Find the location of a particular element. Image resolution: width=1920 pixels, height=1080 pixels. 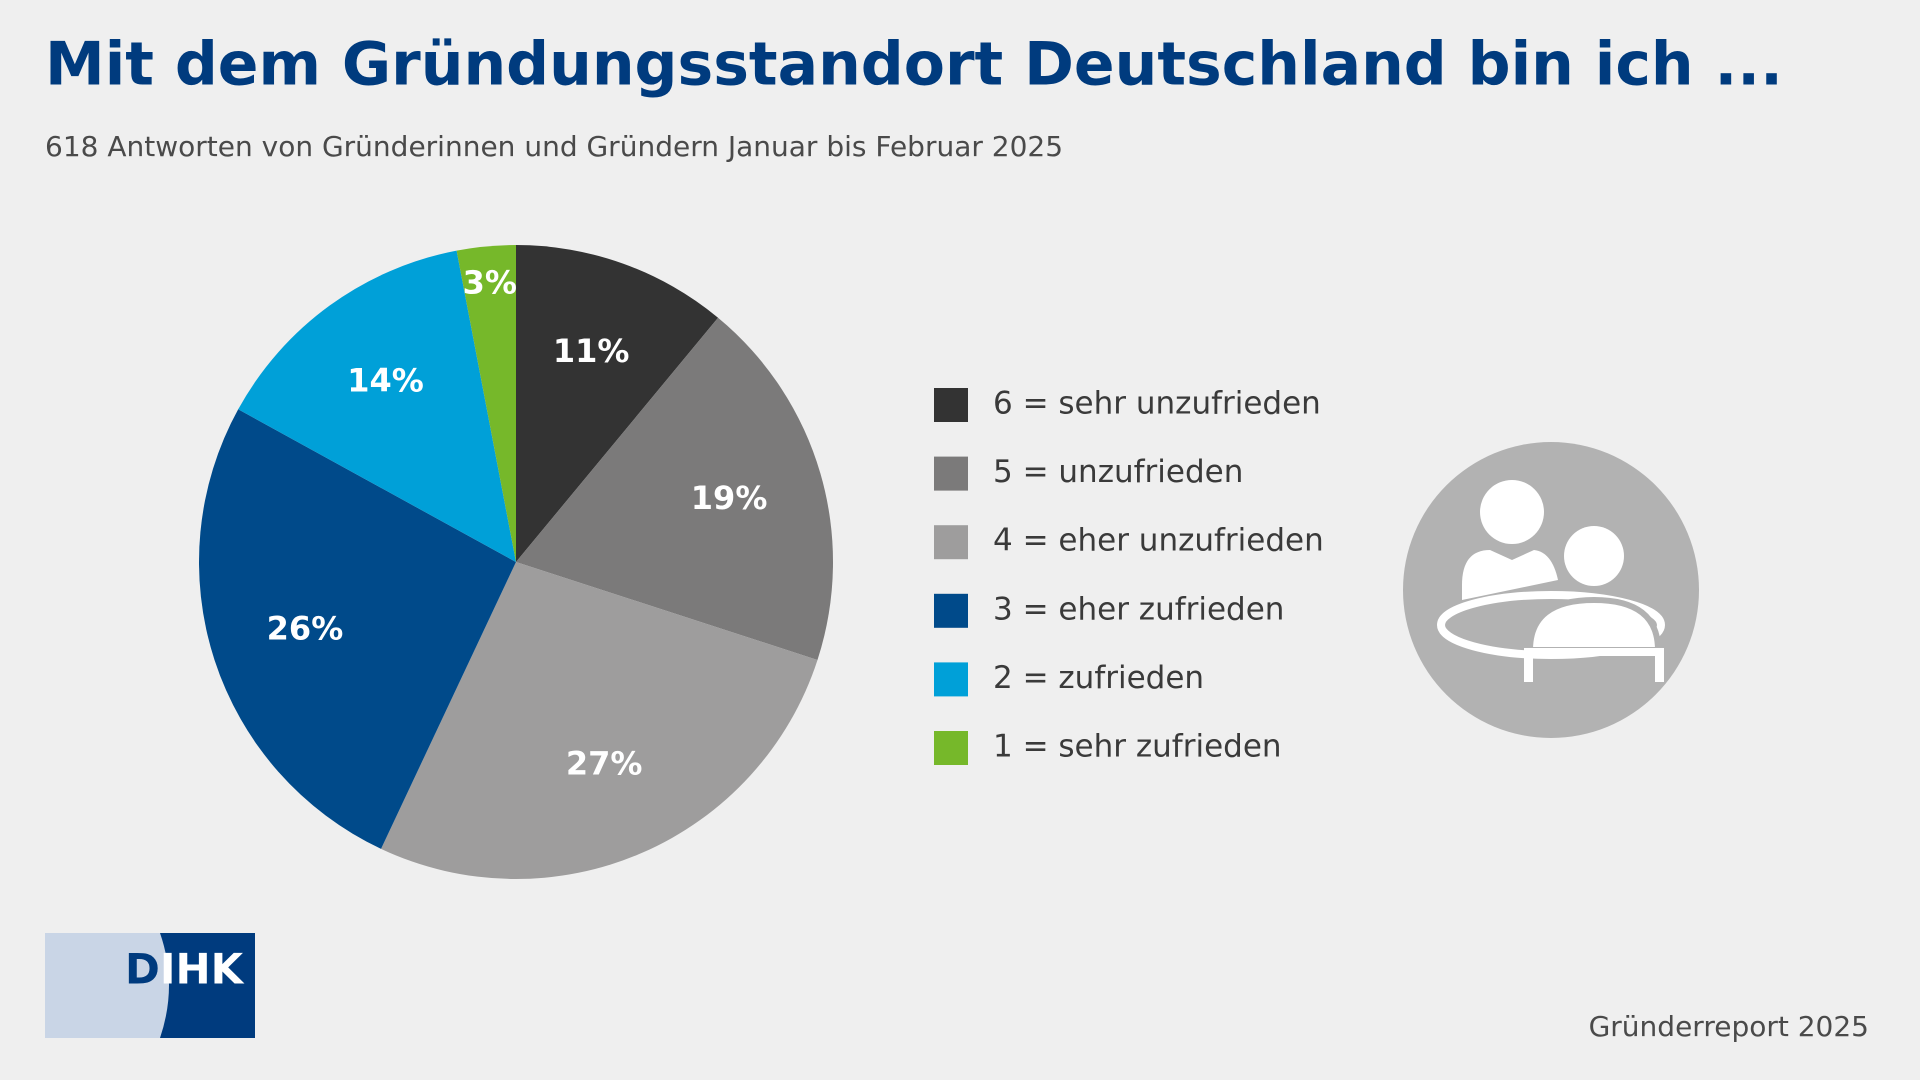

legend-label: 4 = eher unzufrieden is located at coordinates (1158, 541).